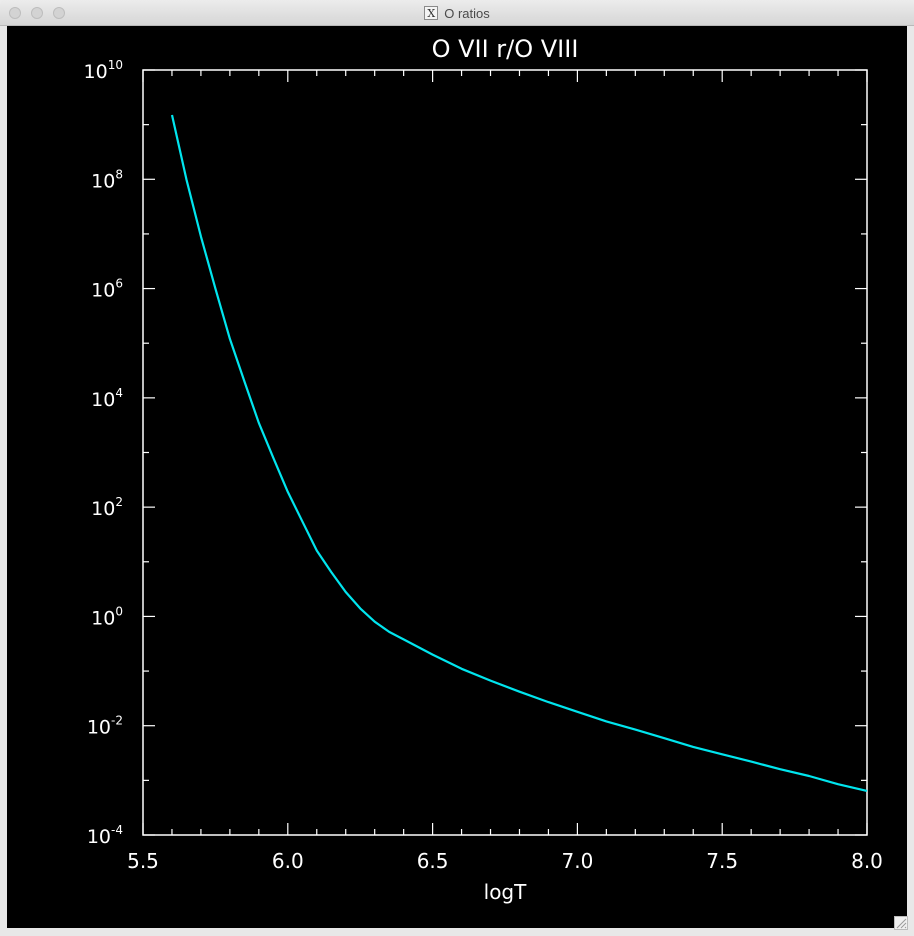 The width and height of the screenshot is (914, 936). I want to click on y-tick-label: 10², so click(107, 507).